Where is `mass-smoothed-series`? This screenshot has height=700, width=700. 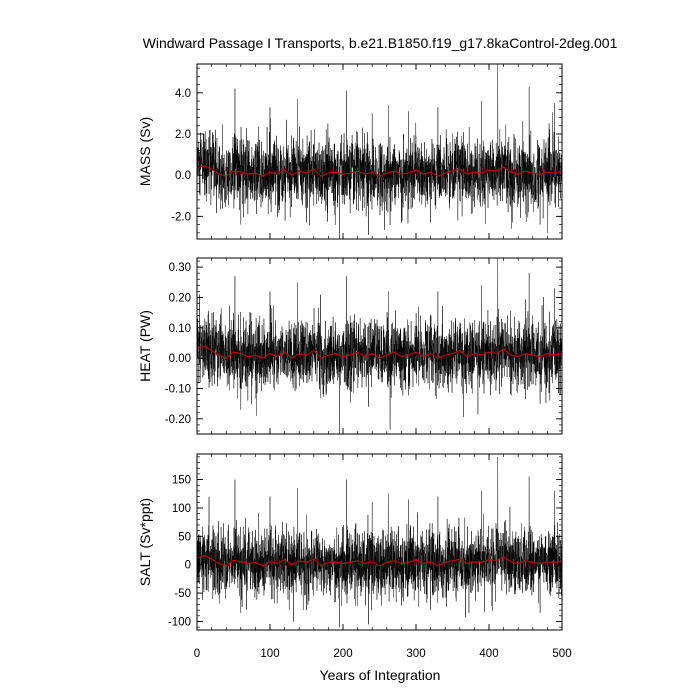 mass-smoothed-series is located at coordinates (379, 171).